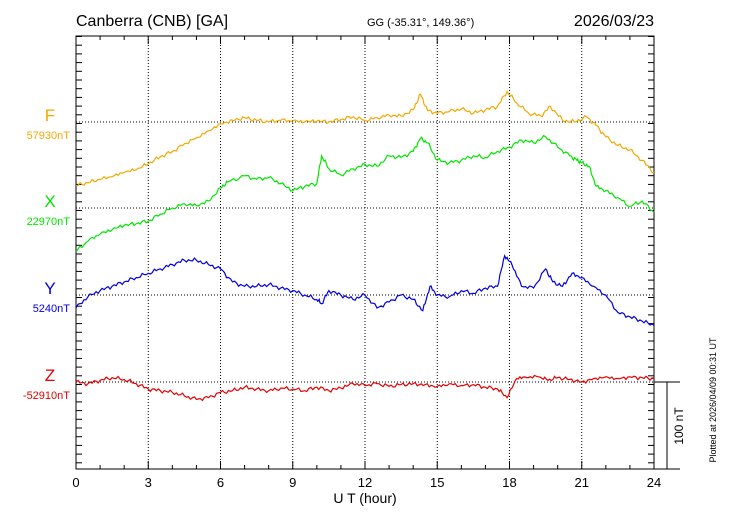 The height and width of the screenshot is (520, 730). What do you see at coordinates (220, 482) in the screenshot?
I see `x-tick-label: 6` at bounding box center [220, 482].